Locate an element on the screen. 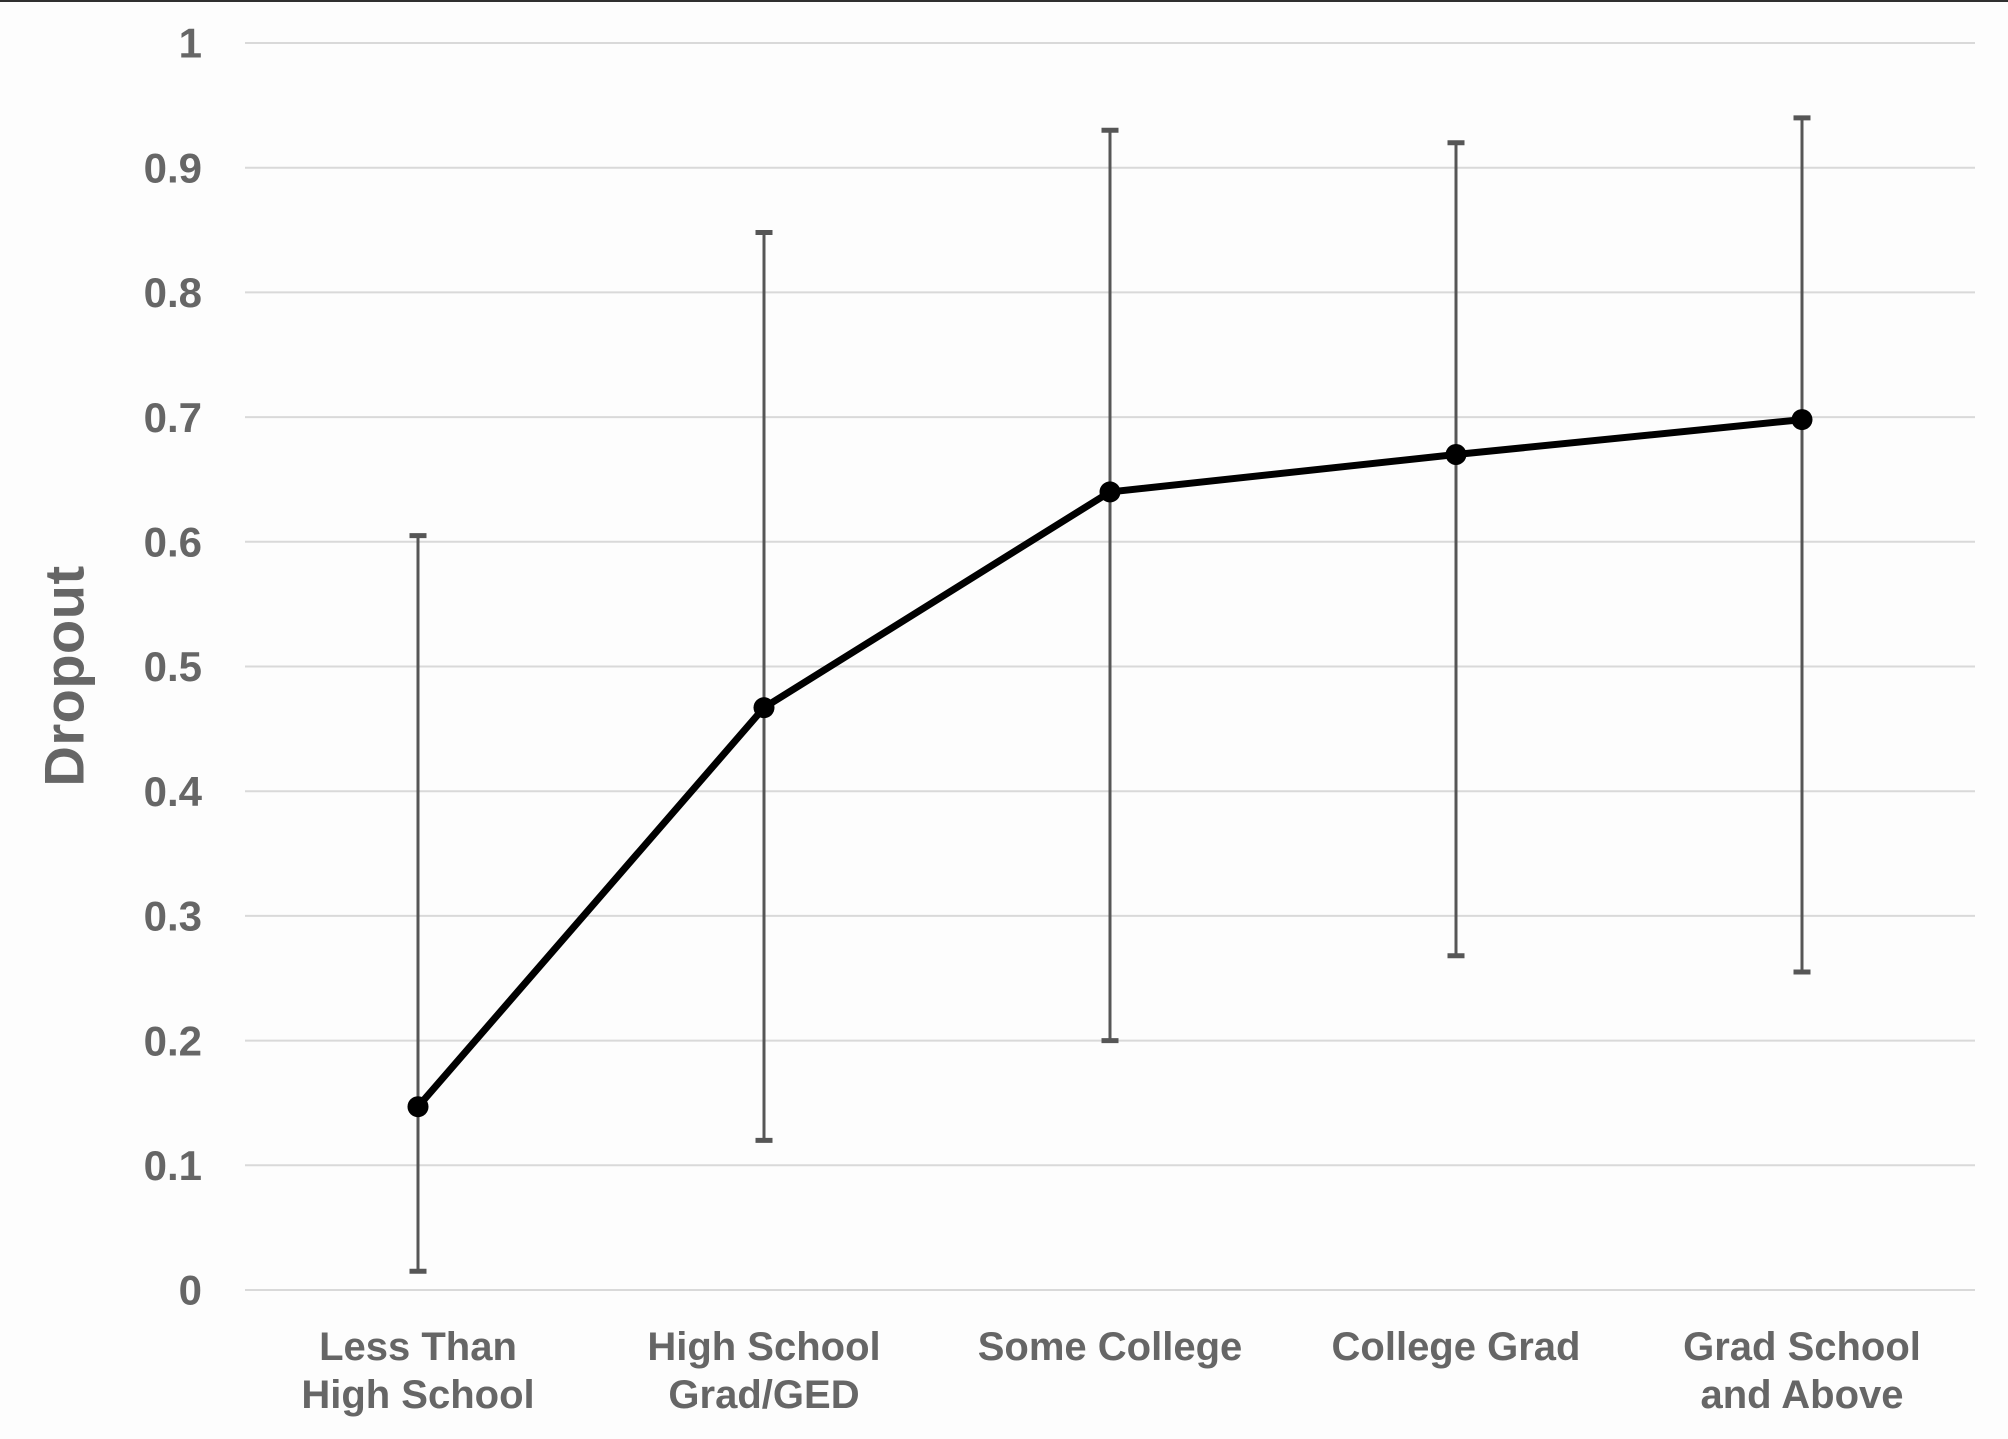 The image size is (2008, 1439). y-tick-label: 0.2 is located at coordinates (173, 1040).